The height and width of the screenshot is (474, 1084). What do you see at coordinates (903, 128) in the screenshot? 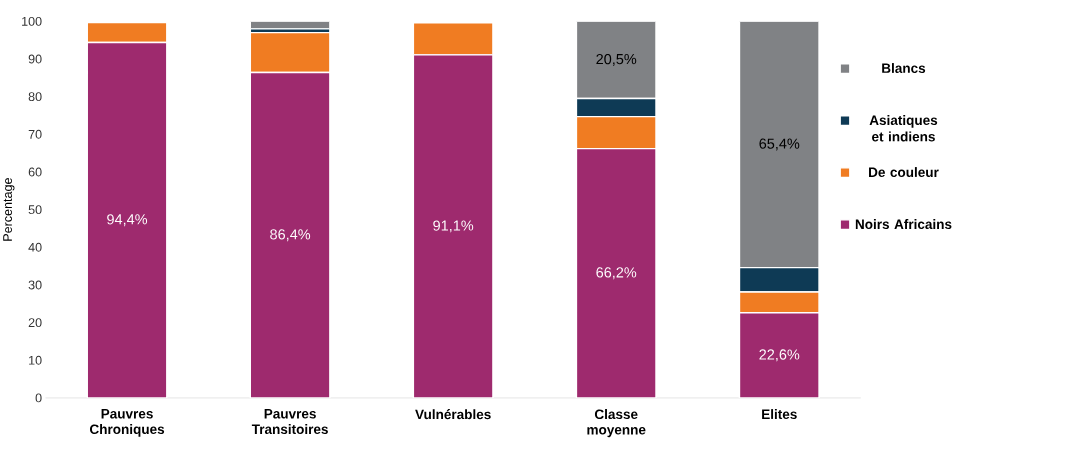
I see `legend-label: Asiatiques et indiens` at bounding box center [903, 128].